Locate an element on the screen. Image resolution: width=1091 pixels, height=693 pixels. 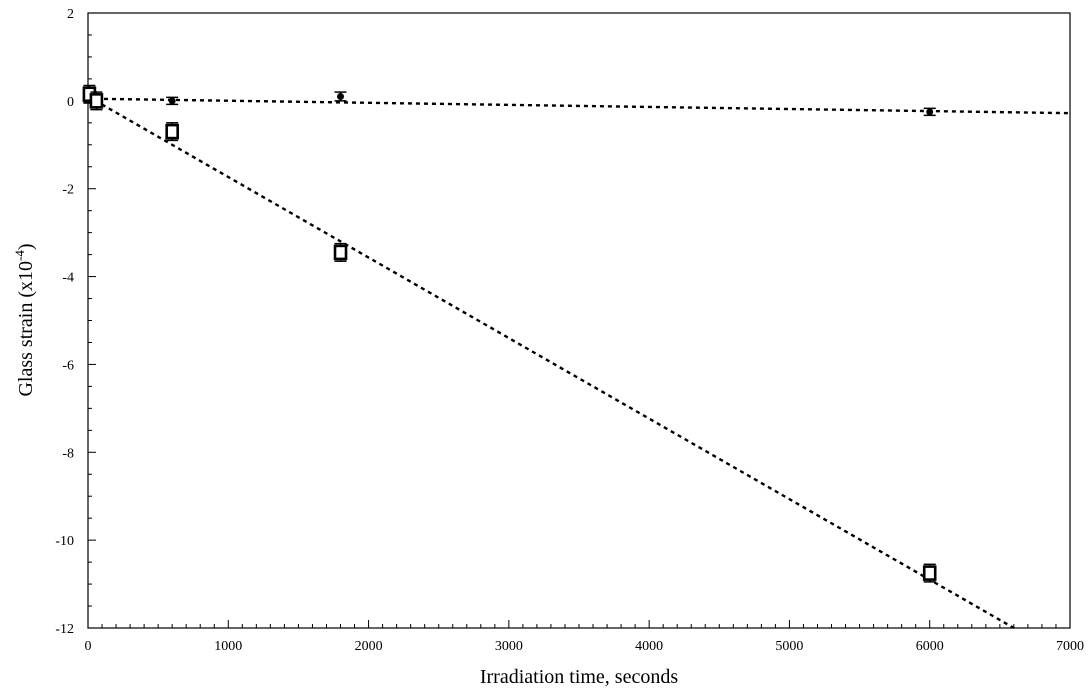
y-tick-label: -6 is located at coordinates (68, 365).